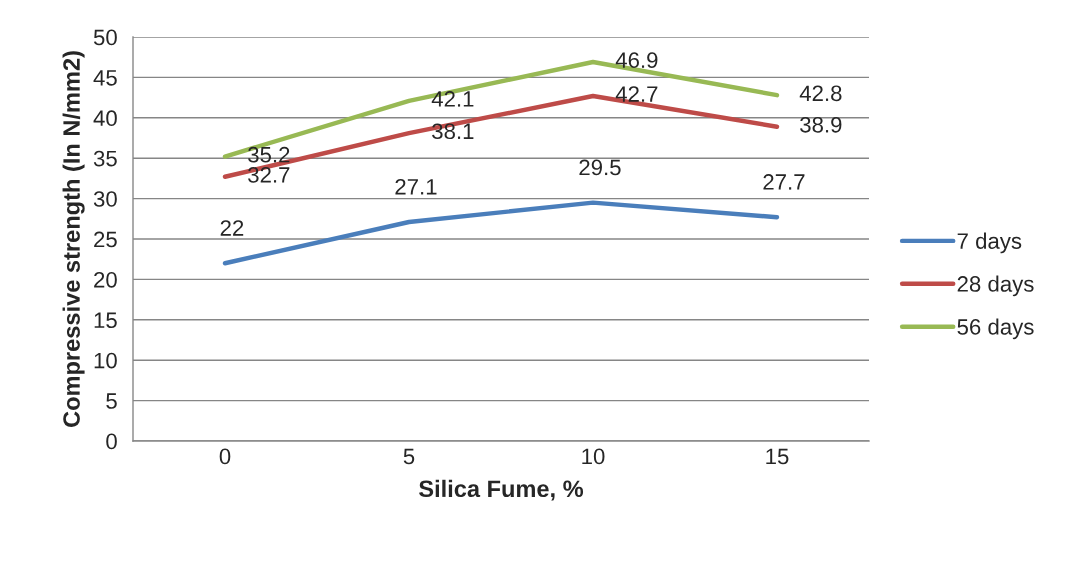  I want to click on data-label: 46.9, so click(636, 60).